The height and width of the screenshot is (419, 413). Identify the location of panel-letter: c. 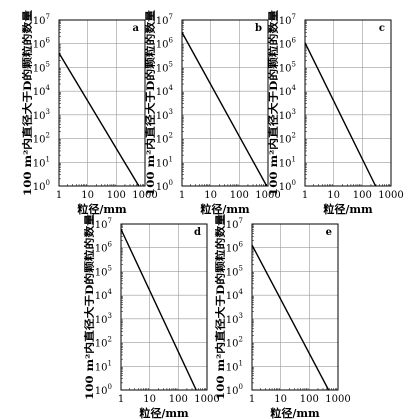
(382, 28).